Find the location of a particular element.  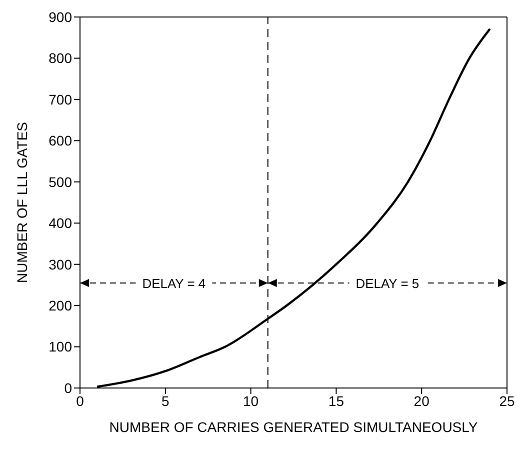

y-tick-label: 600 is located at coordinates (60, 140).